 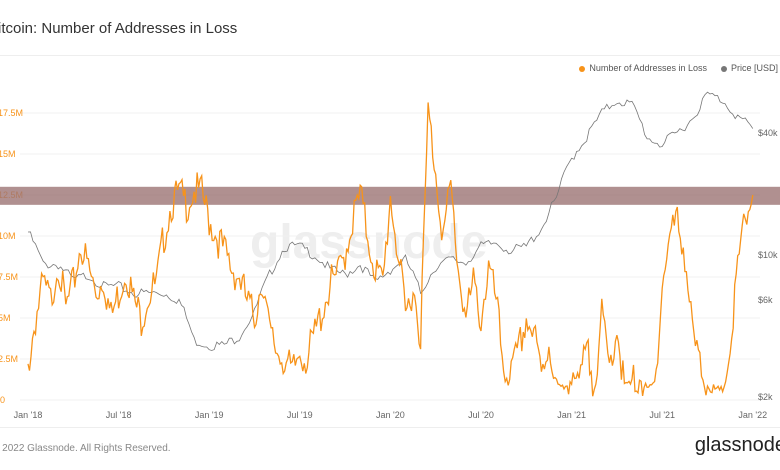 I want to click on copyright: © 2022 Glassnode. All Rights Reserved., so click(x=85, y=448).